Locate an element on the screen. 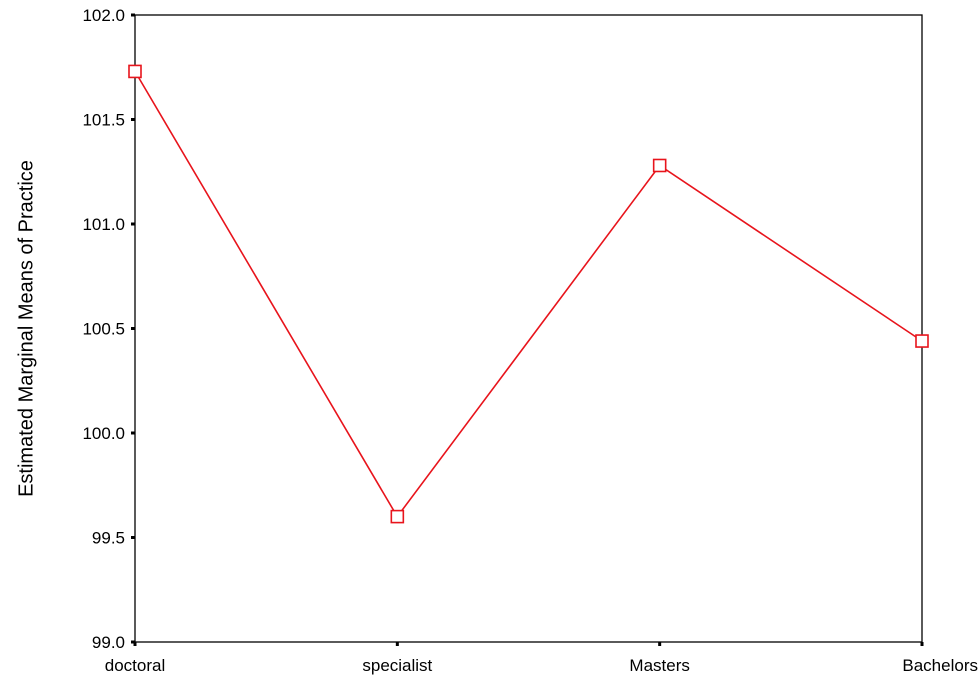  y-tick-label: 101.5 is located at coordinates (103, 120).